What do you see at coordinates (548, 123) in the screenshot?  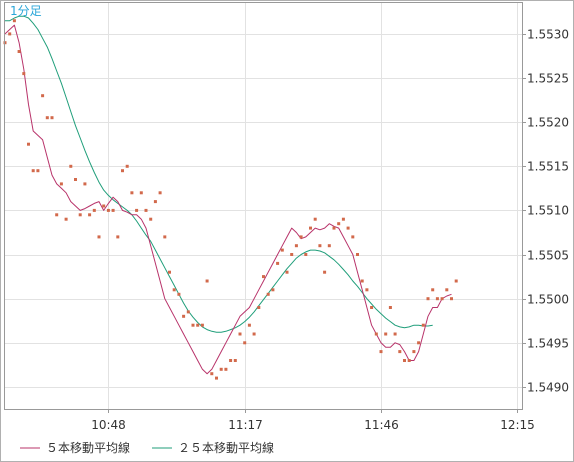 I see `y-tick-label: 1.5520` at bounding box center [548, 123].